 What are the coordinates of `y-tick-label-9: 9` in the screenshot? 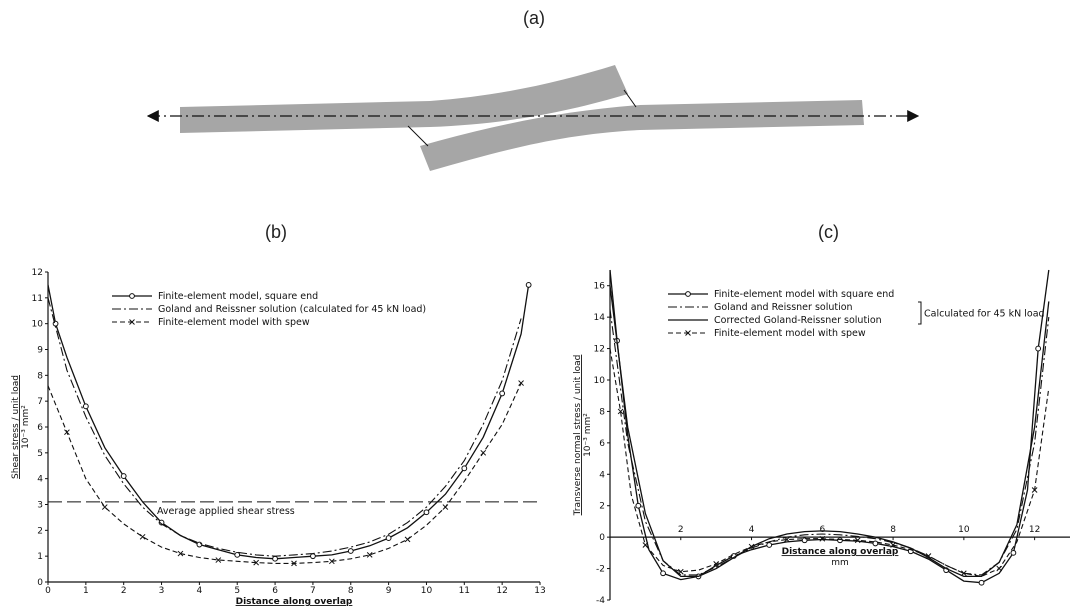 It's located at (40, 351).